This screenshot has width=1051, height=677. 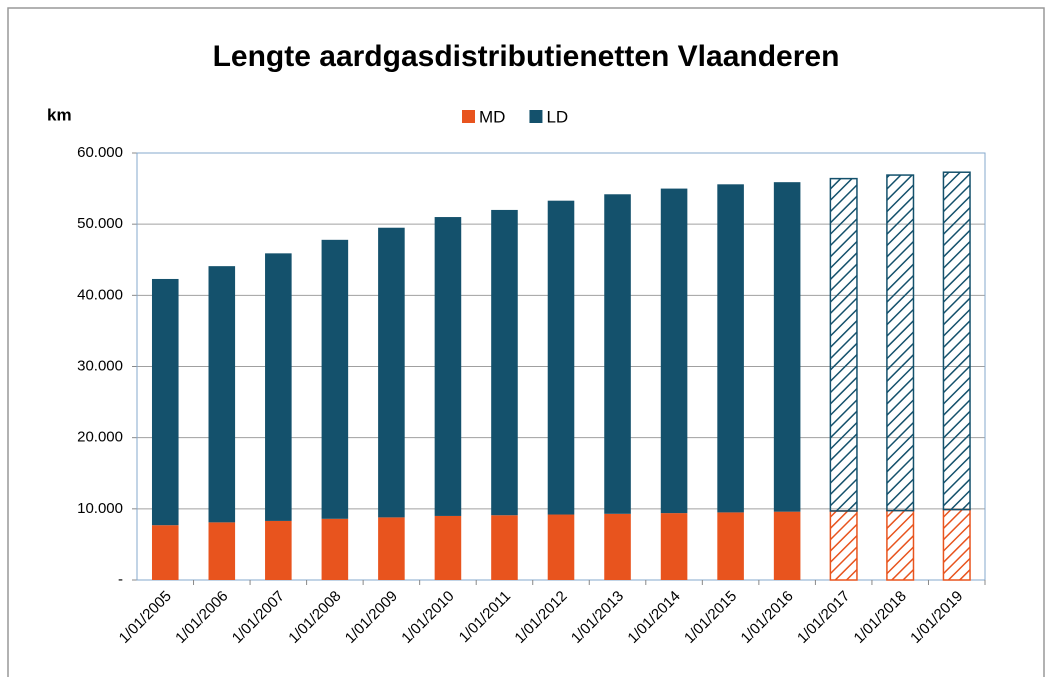 I want to click on y-tick-label: 60.000, so click(x=100, y=152).